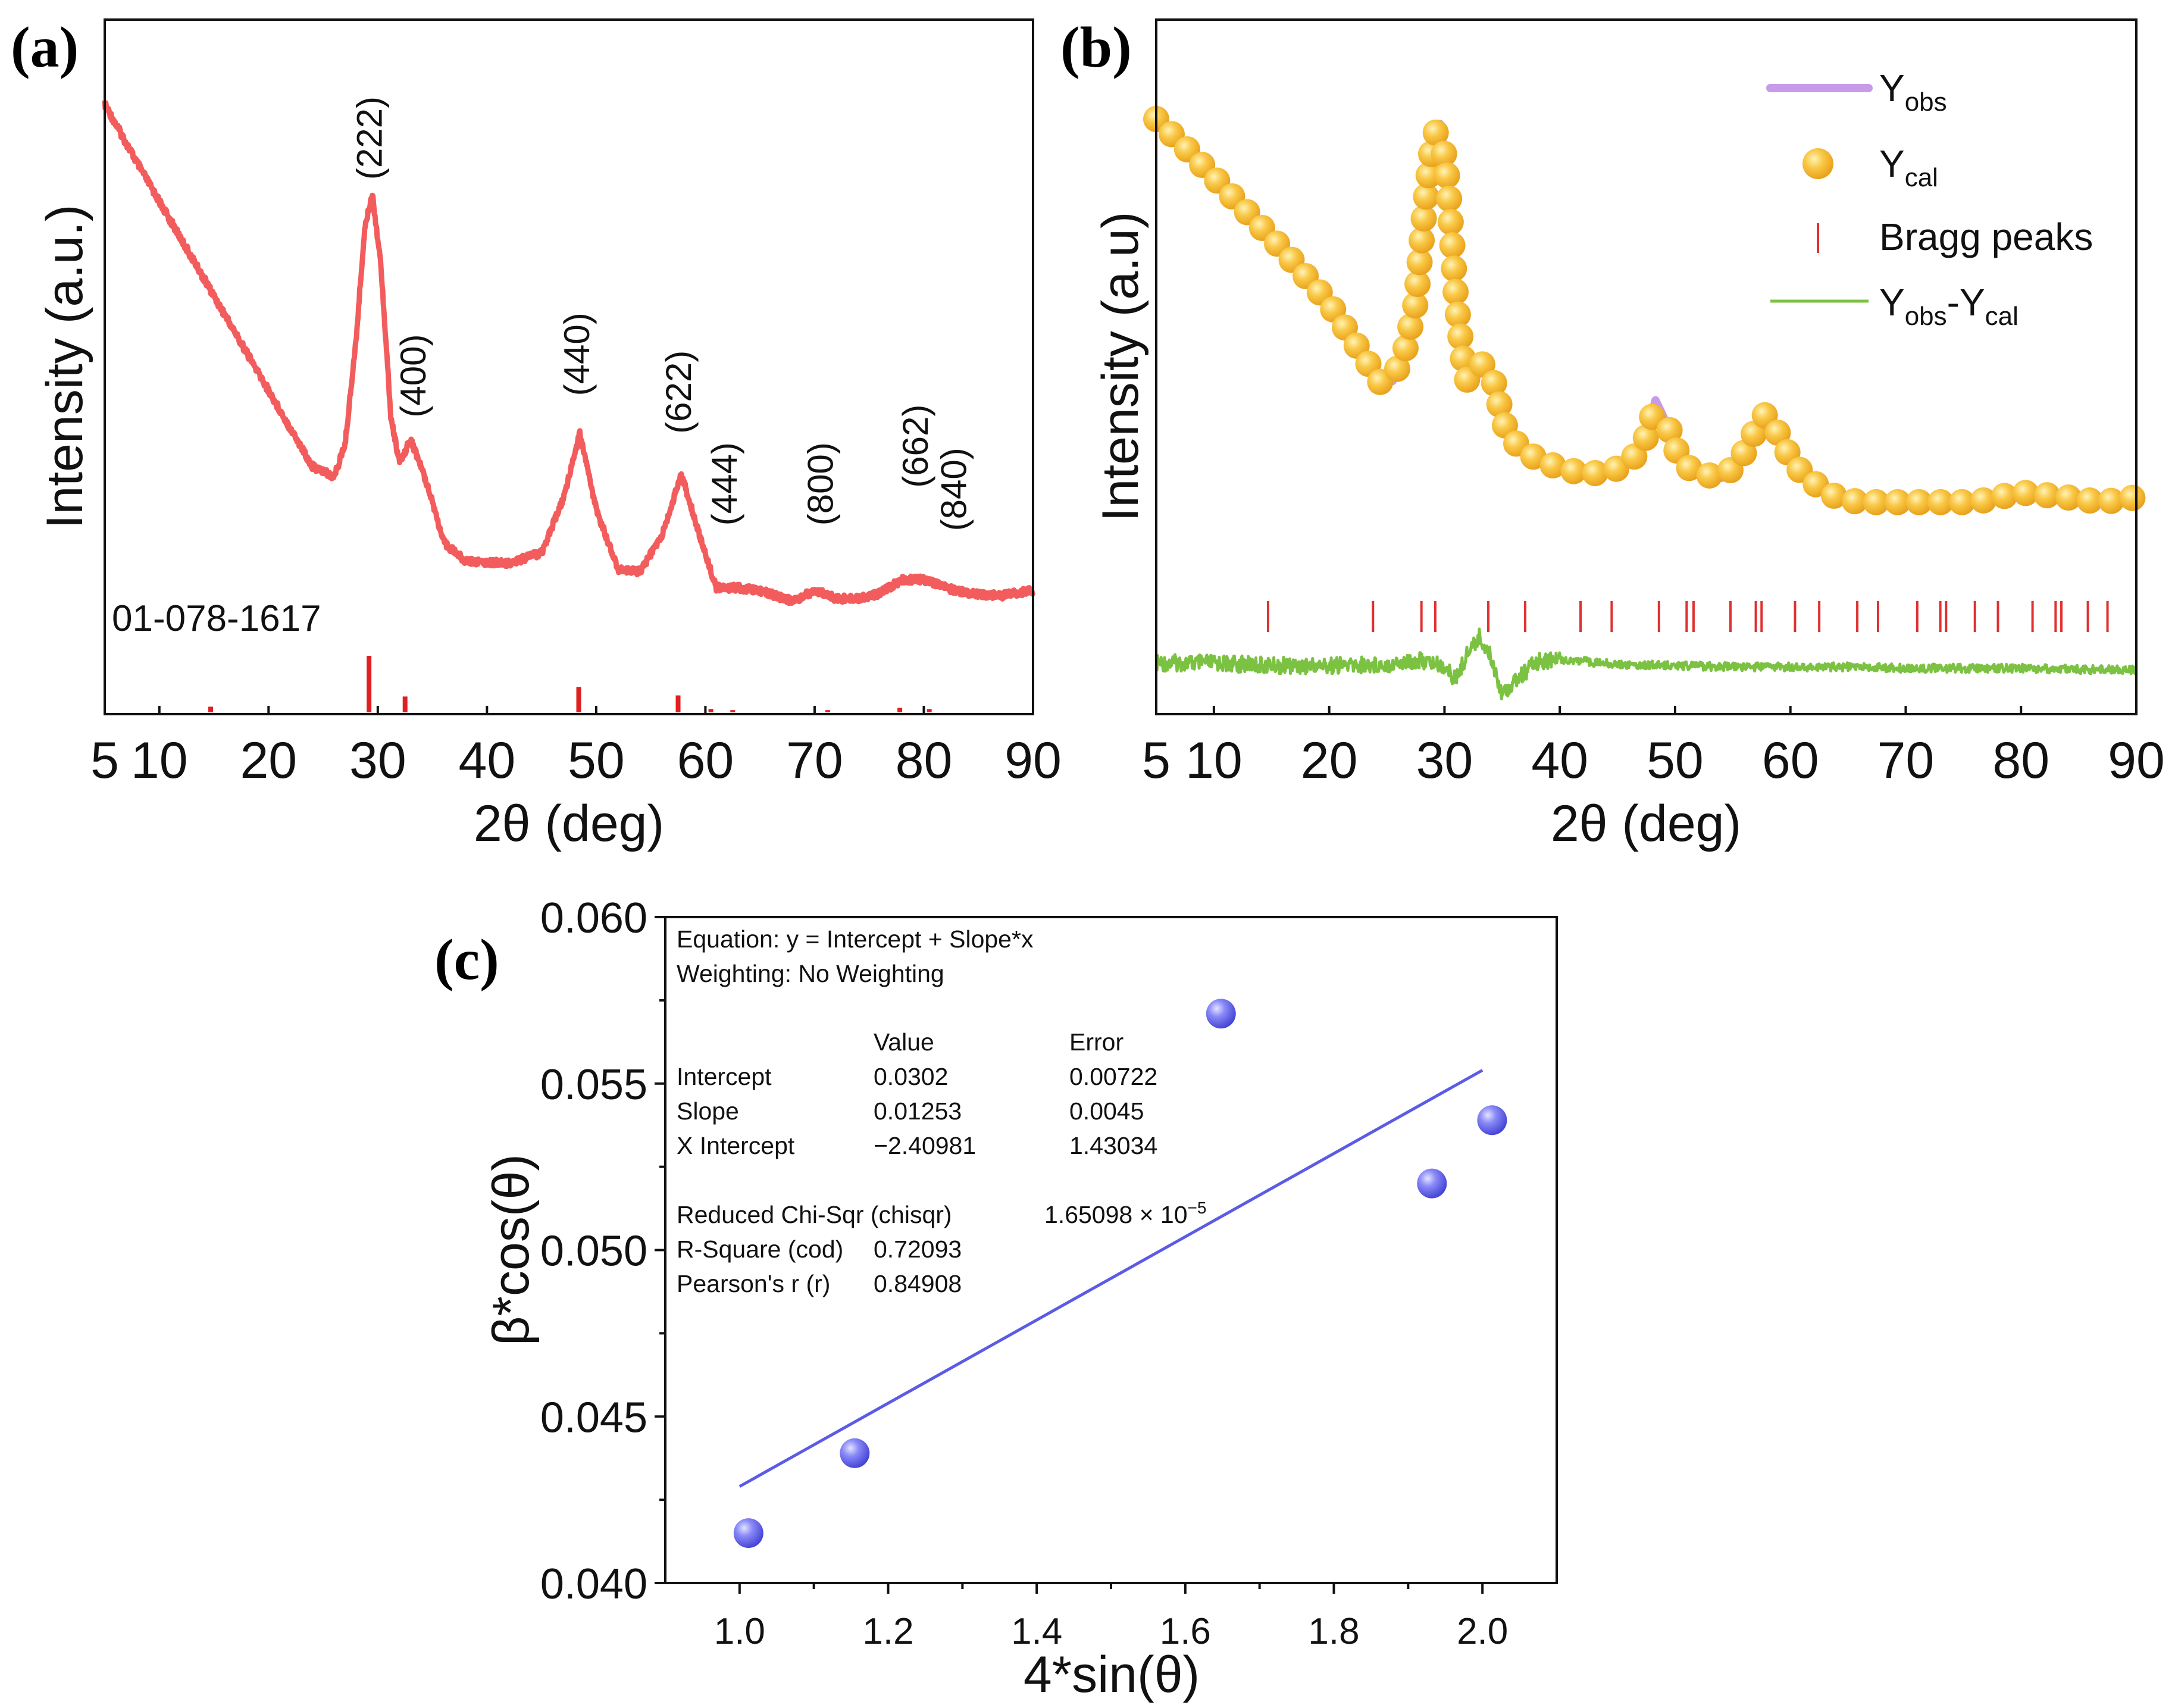 The height and width of the screenshot is (1708, 2175). I want to click on panel-a-label: (a), so click(45, 47).